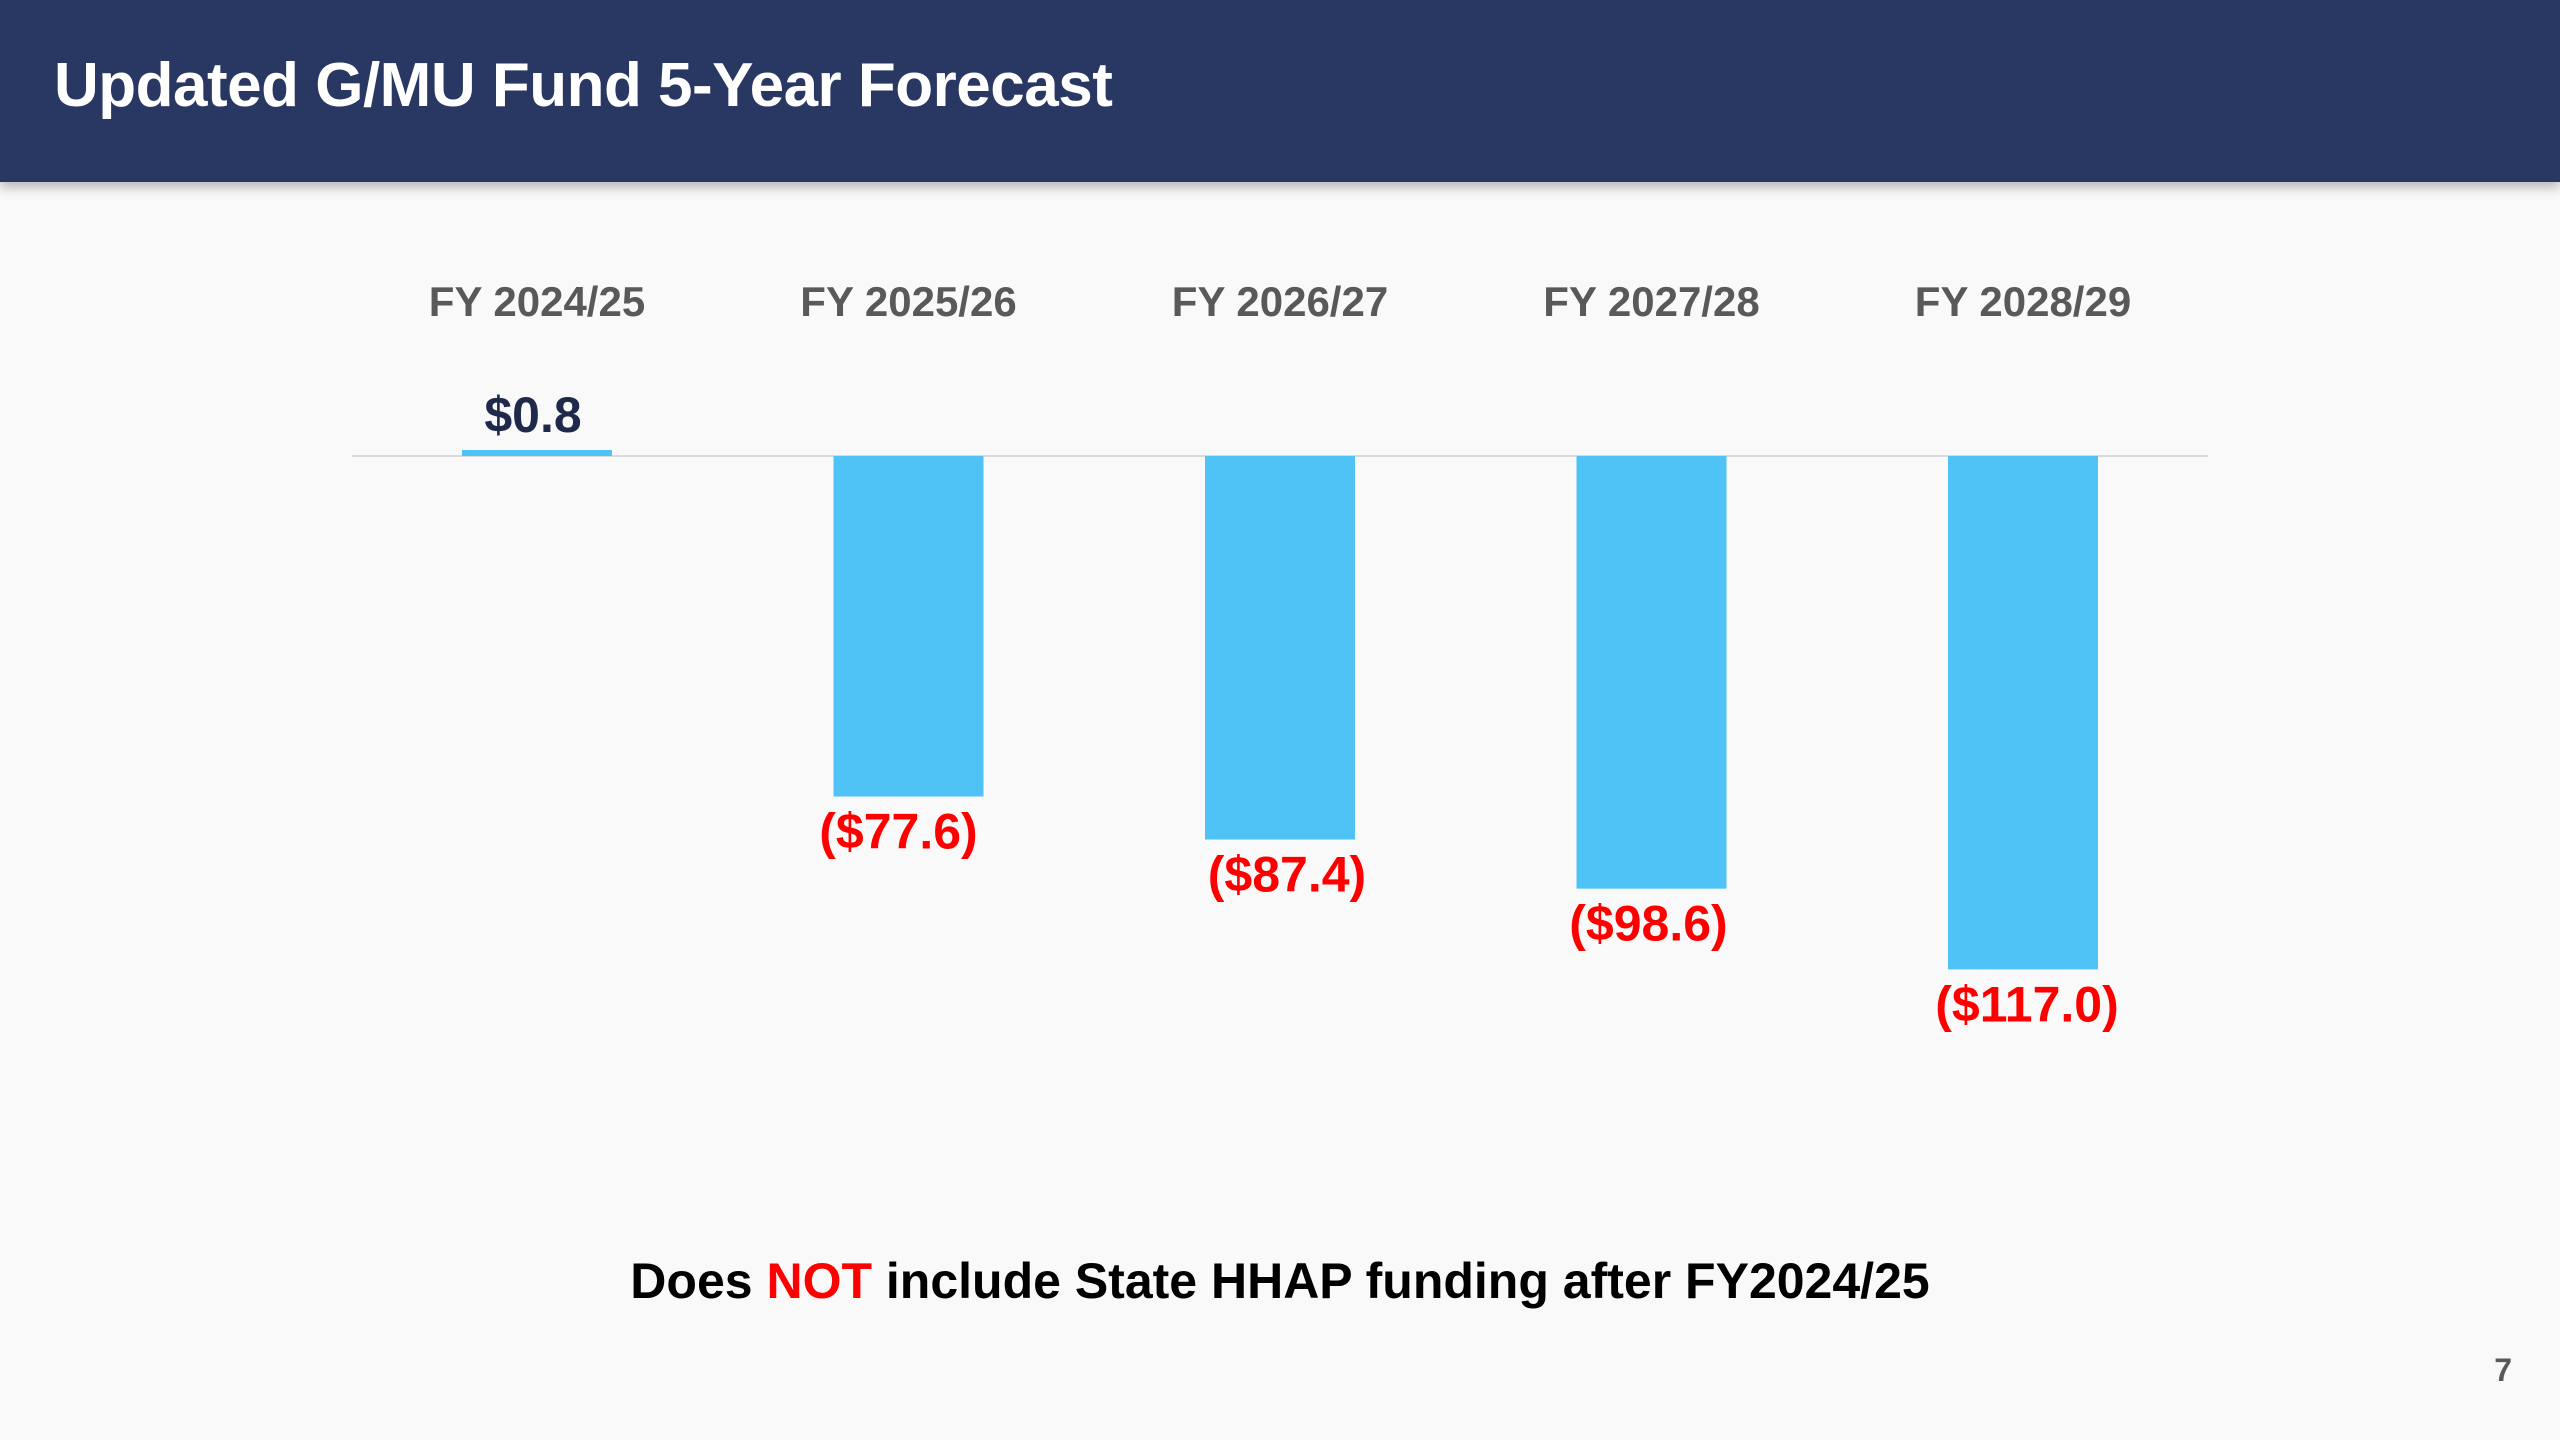 The width and height of the screenshot is (2560, 1440). Describe the element at coordinates (908, 301) in the screenshot. I see `category-label: FY 2025/26` at that location.